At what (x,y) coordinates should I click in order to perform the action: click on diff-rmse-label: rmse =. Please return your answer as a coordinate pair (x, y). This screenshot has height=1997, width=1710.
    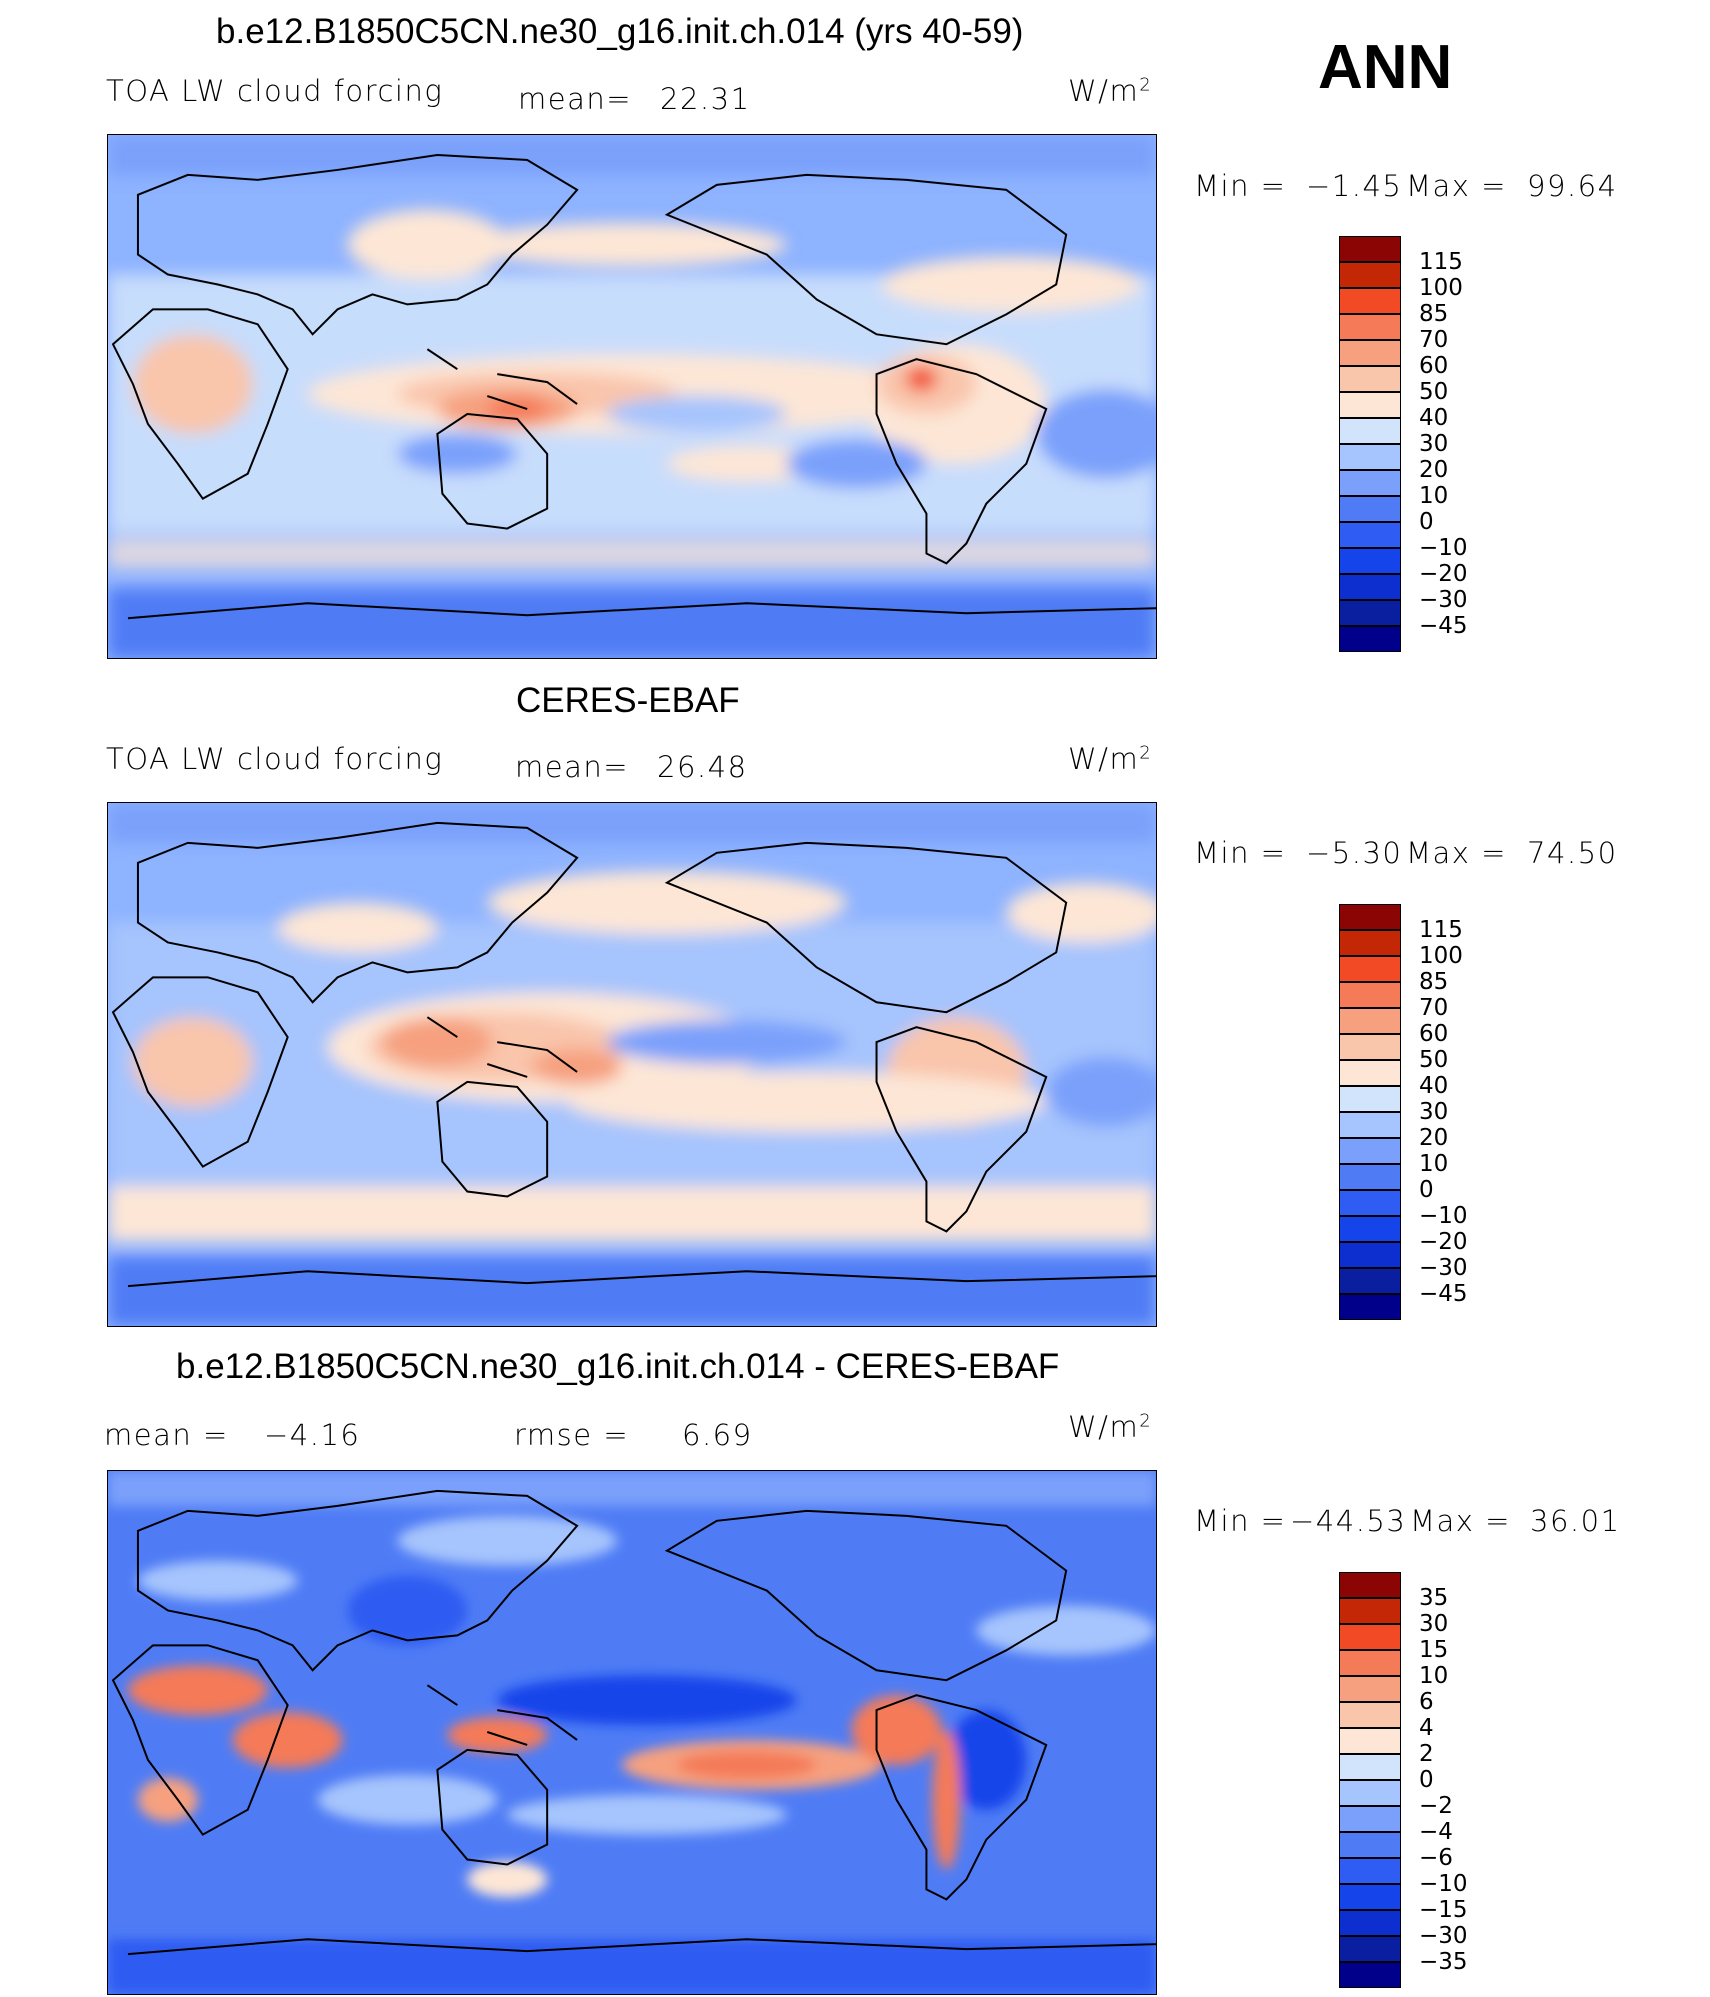
    Looking at the image, I should click on (572, 1435).